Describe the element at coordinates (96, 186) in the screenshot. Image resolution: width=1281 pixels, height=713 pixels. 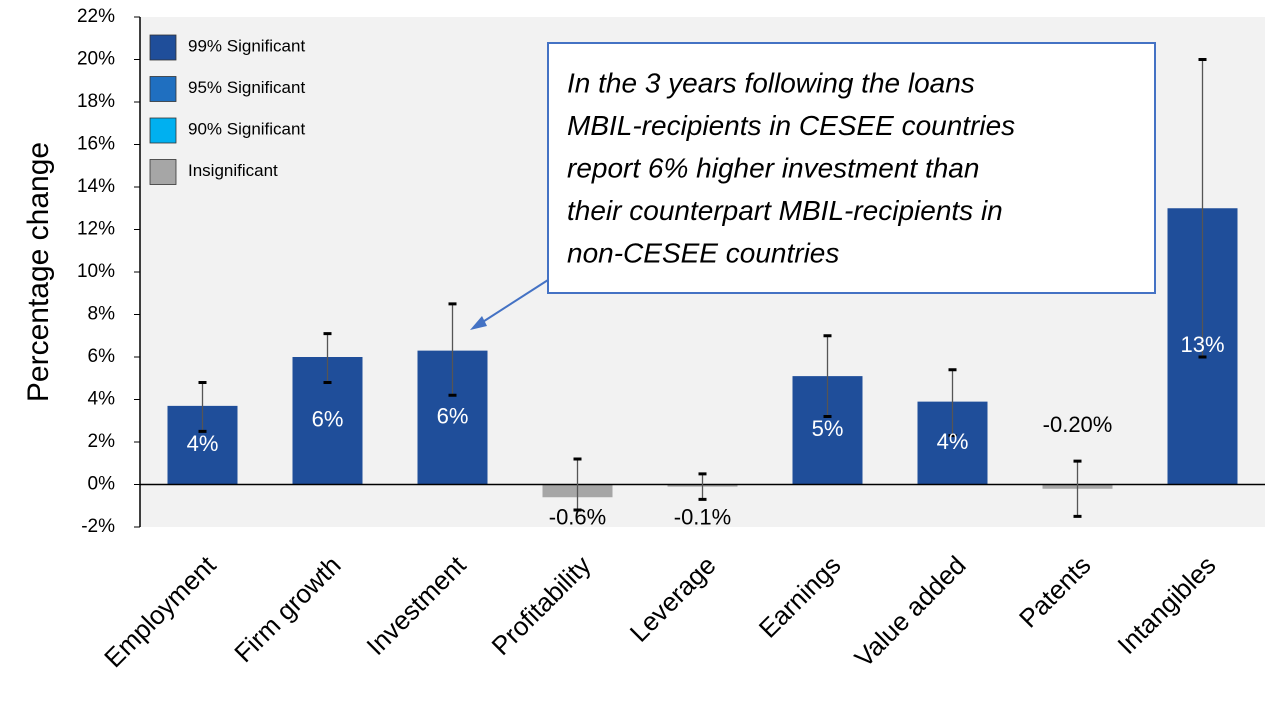
I see `y-tick-label: 14%` at that location.